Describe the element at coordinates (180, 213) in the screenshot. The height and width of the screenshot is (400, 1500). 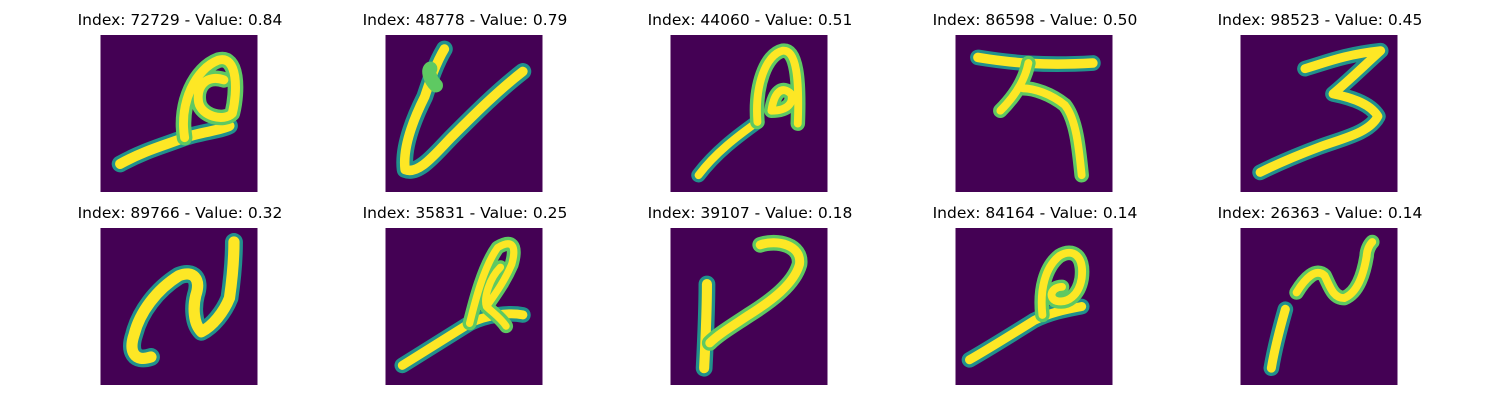
I see `panel-title: Index: 89766 - Value: 0.32` at that location.